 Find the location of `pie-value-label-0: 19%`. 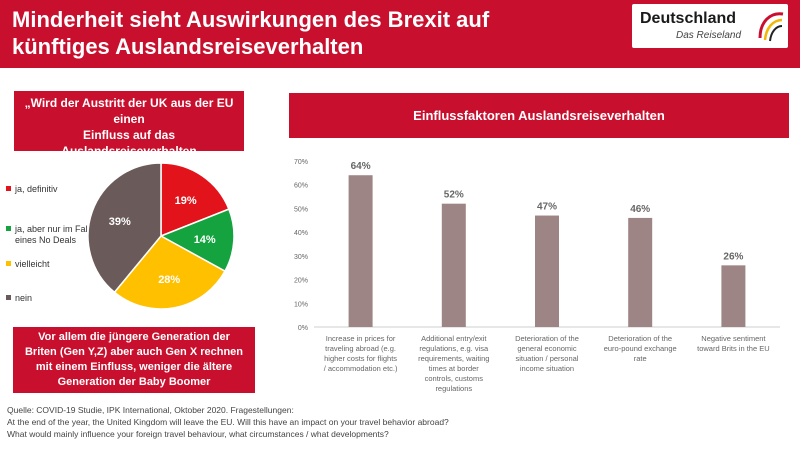

pie-value-label-0: 19% is located at coordinates (186, 201).